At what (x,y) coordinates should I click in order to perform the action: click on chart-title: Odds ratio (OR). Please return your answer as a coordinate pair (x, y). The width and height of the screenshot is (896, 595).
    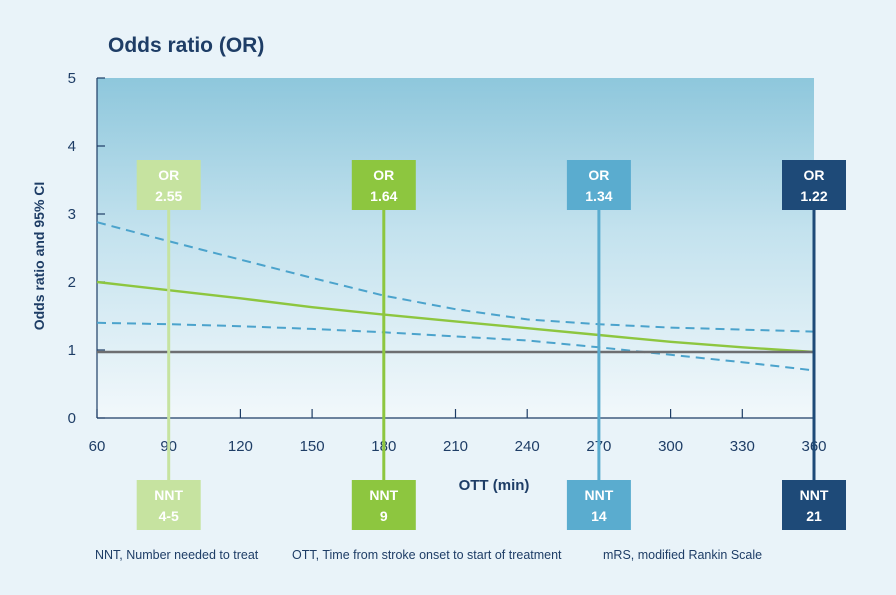
    Looking at the image, I should click on (186, 45).